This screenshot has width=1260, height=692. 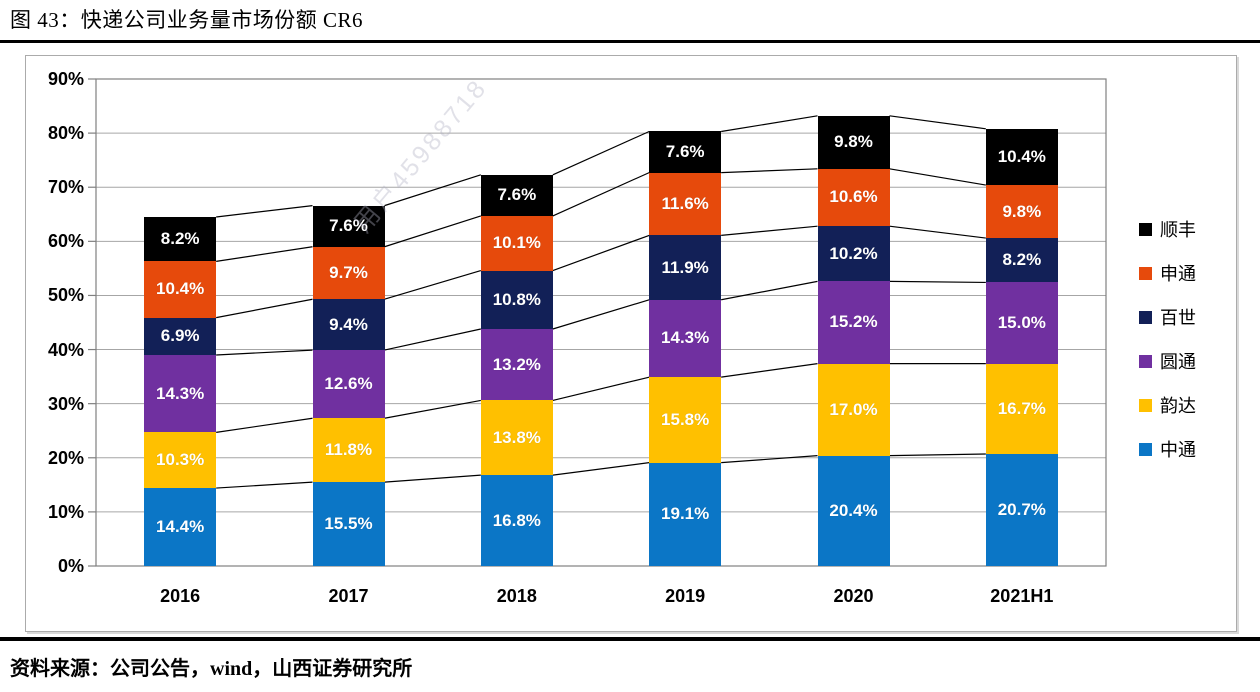 I want to click on bar-segment: 10.6%, so click(x=853, y=197).